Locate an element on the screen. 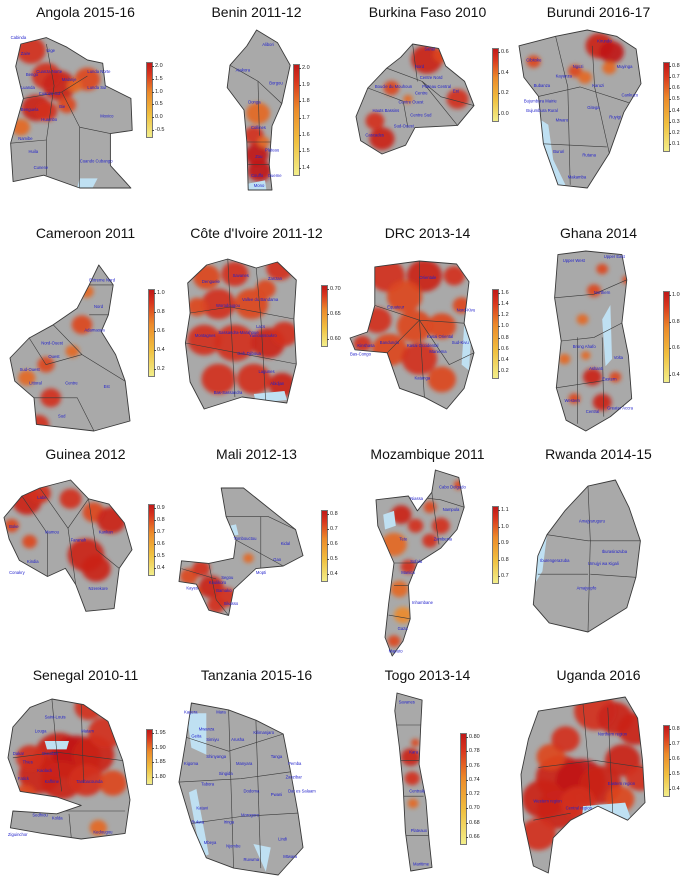 The image size is (685, 885). scale-tick-label: 0.1 is located at coordinates (674, 144).